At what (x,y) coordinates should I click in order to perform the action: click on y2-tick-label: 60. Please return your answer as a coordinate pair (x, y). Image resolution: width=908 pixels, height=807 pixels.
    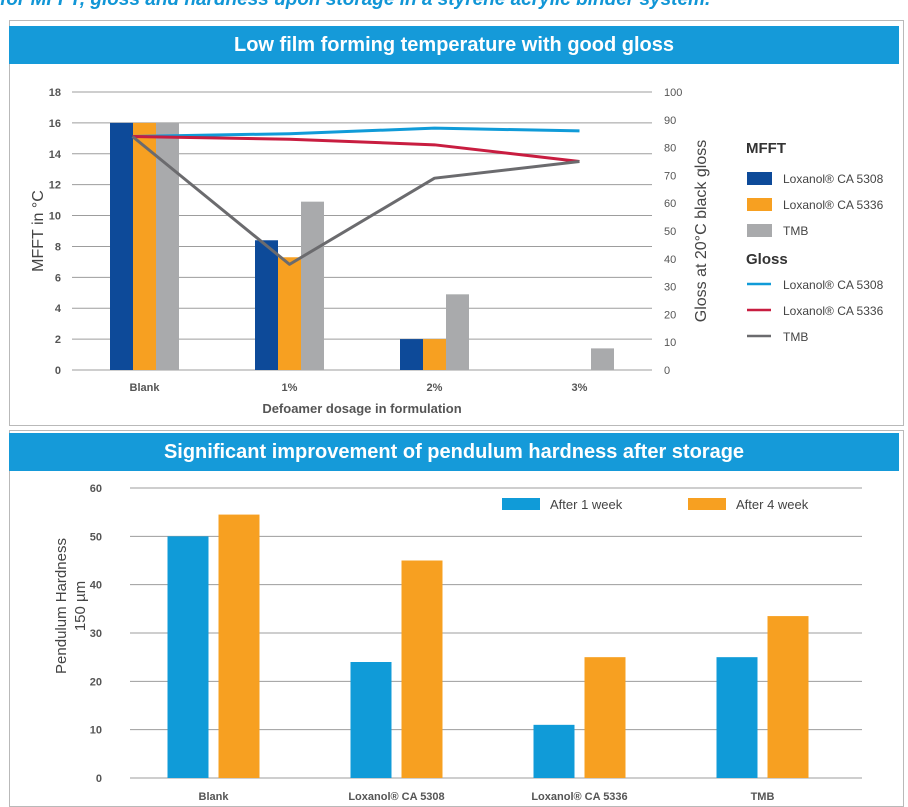
    Looking at the image, I should click on (670, 204).